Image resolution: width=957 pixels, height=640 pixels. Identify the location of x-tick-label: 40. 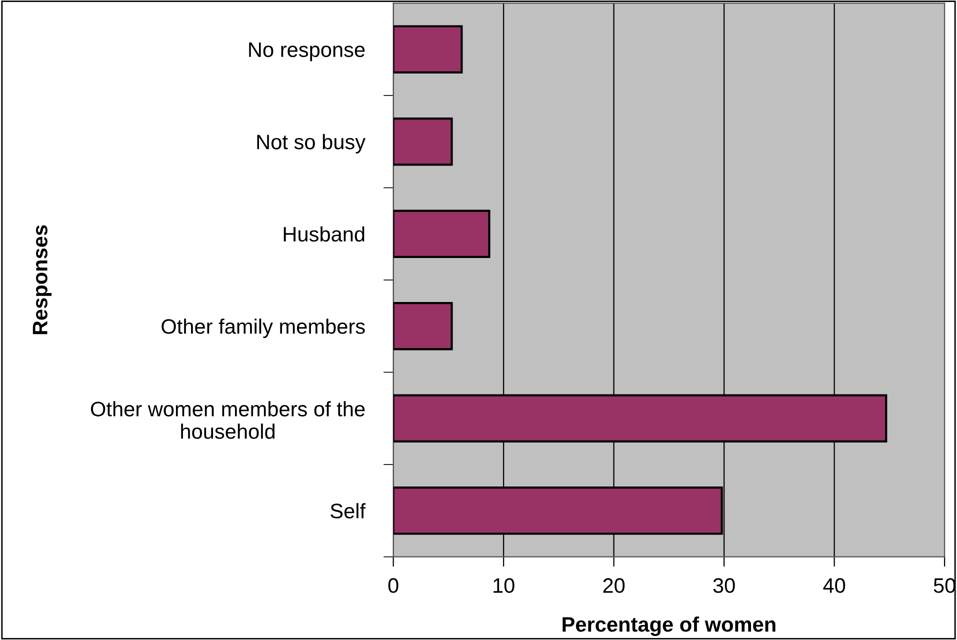
(834, 585).